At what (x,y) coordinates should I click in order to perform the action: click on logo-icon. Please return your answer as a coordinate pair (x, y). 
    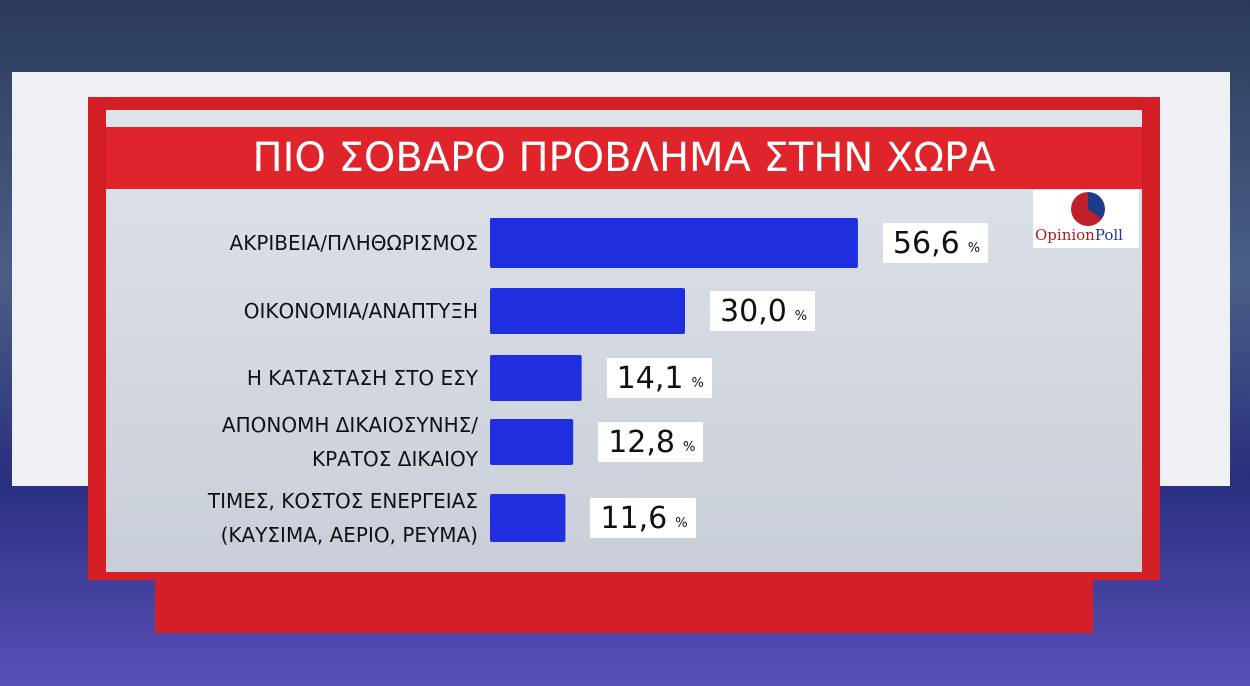
    Looking at the image, I should click on (1088, 209).